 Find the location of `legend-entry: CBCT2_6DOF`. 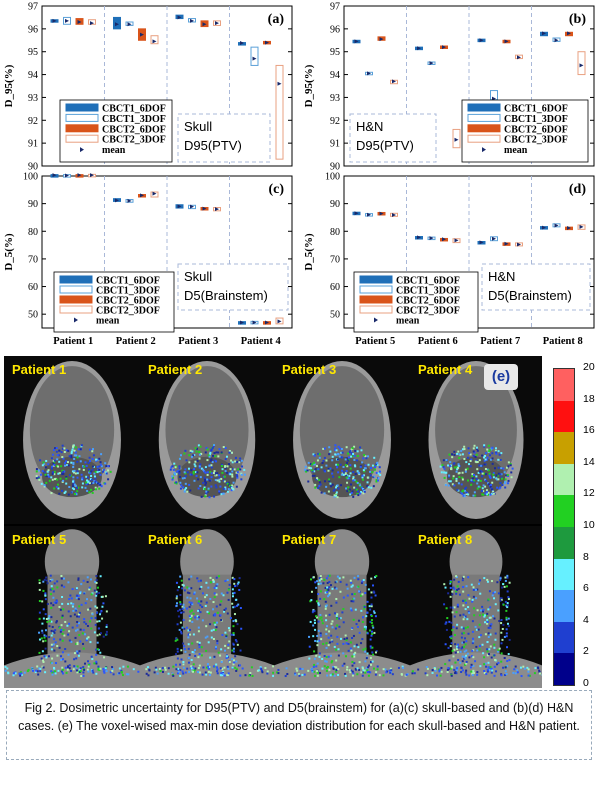

legend-entry: CBCT2_6DOF is located at coordinates (134, 129).